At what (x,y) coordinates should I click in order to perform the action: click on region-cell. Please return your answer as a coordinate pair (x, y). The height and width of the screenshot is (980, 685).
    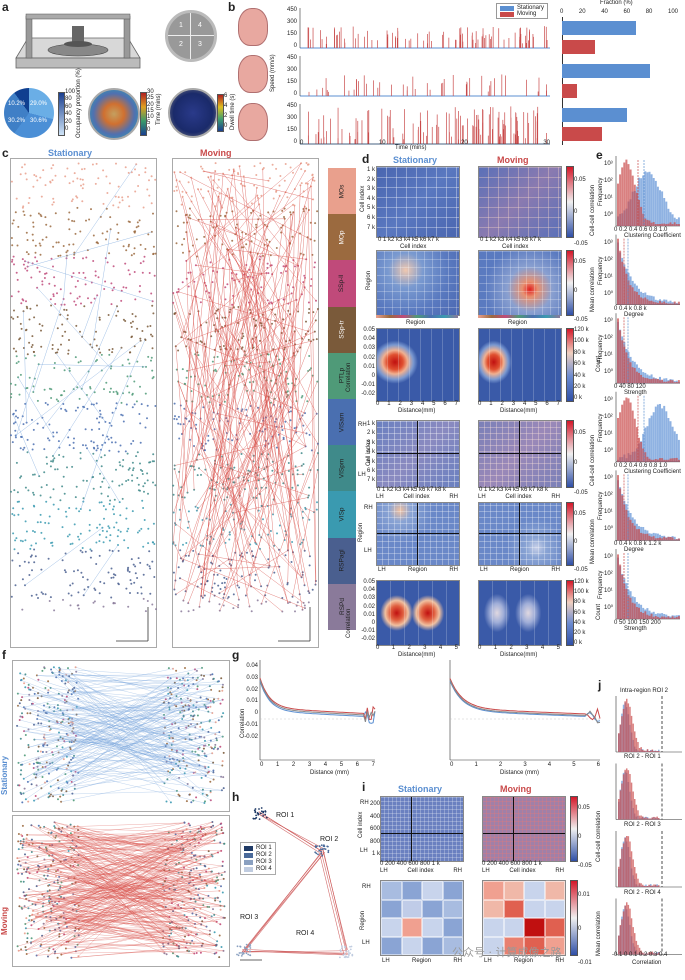
    Looking at the image, I should click on (391, 890).